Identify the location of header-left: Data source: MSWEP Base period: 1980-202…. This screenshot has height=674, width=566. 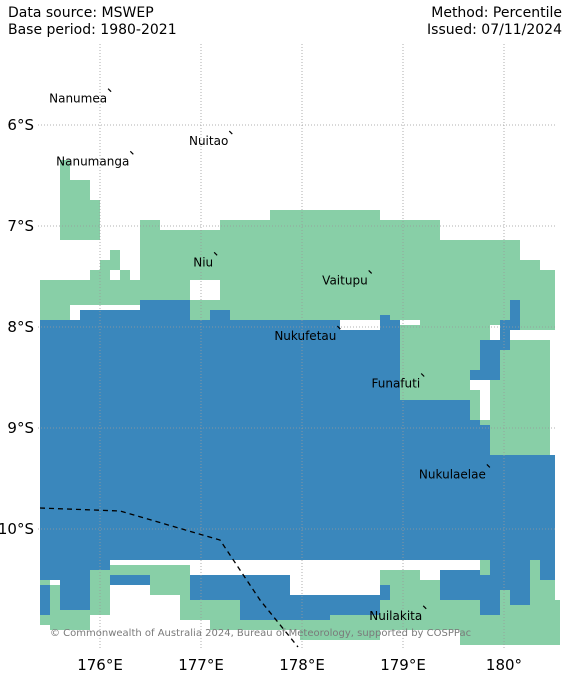
(92, 22).